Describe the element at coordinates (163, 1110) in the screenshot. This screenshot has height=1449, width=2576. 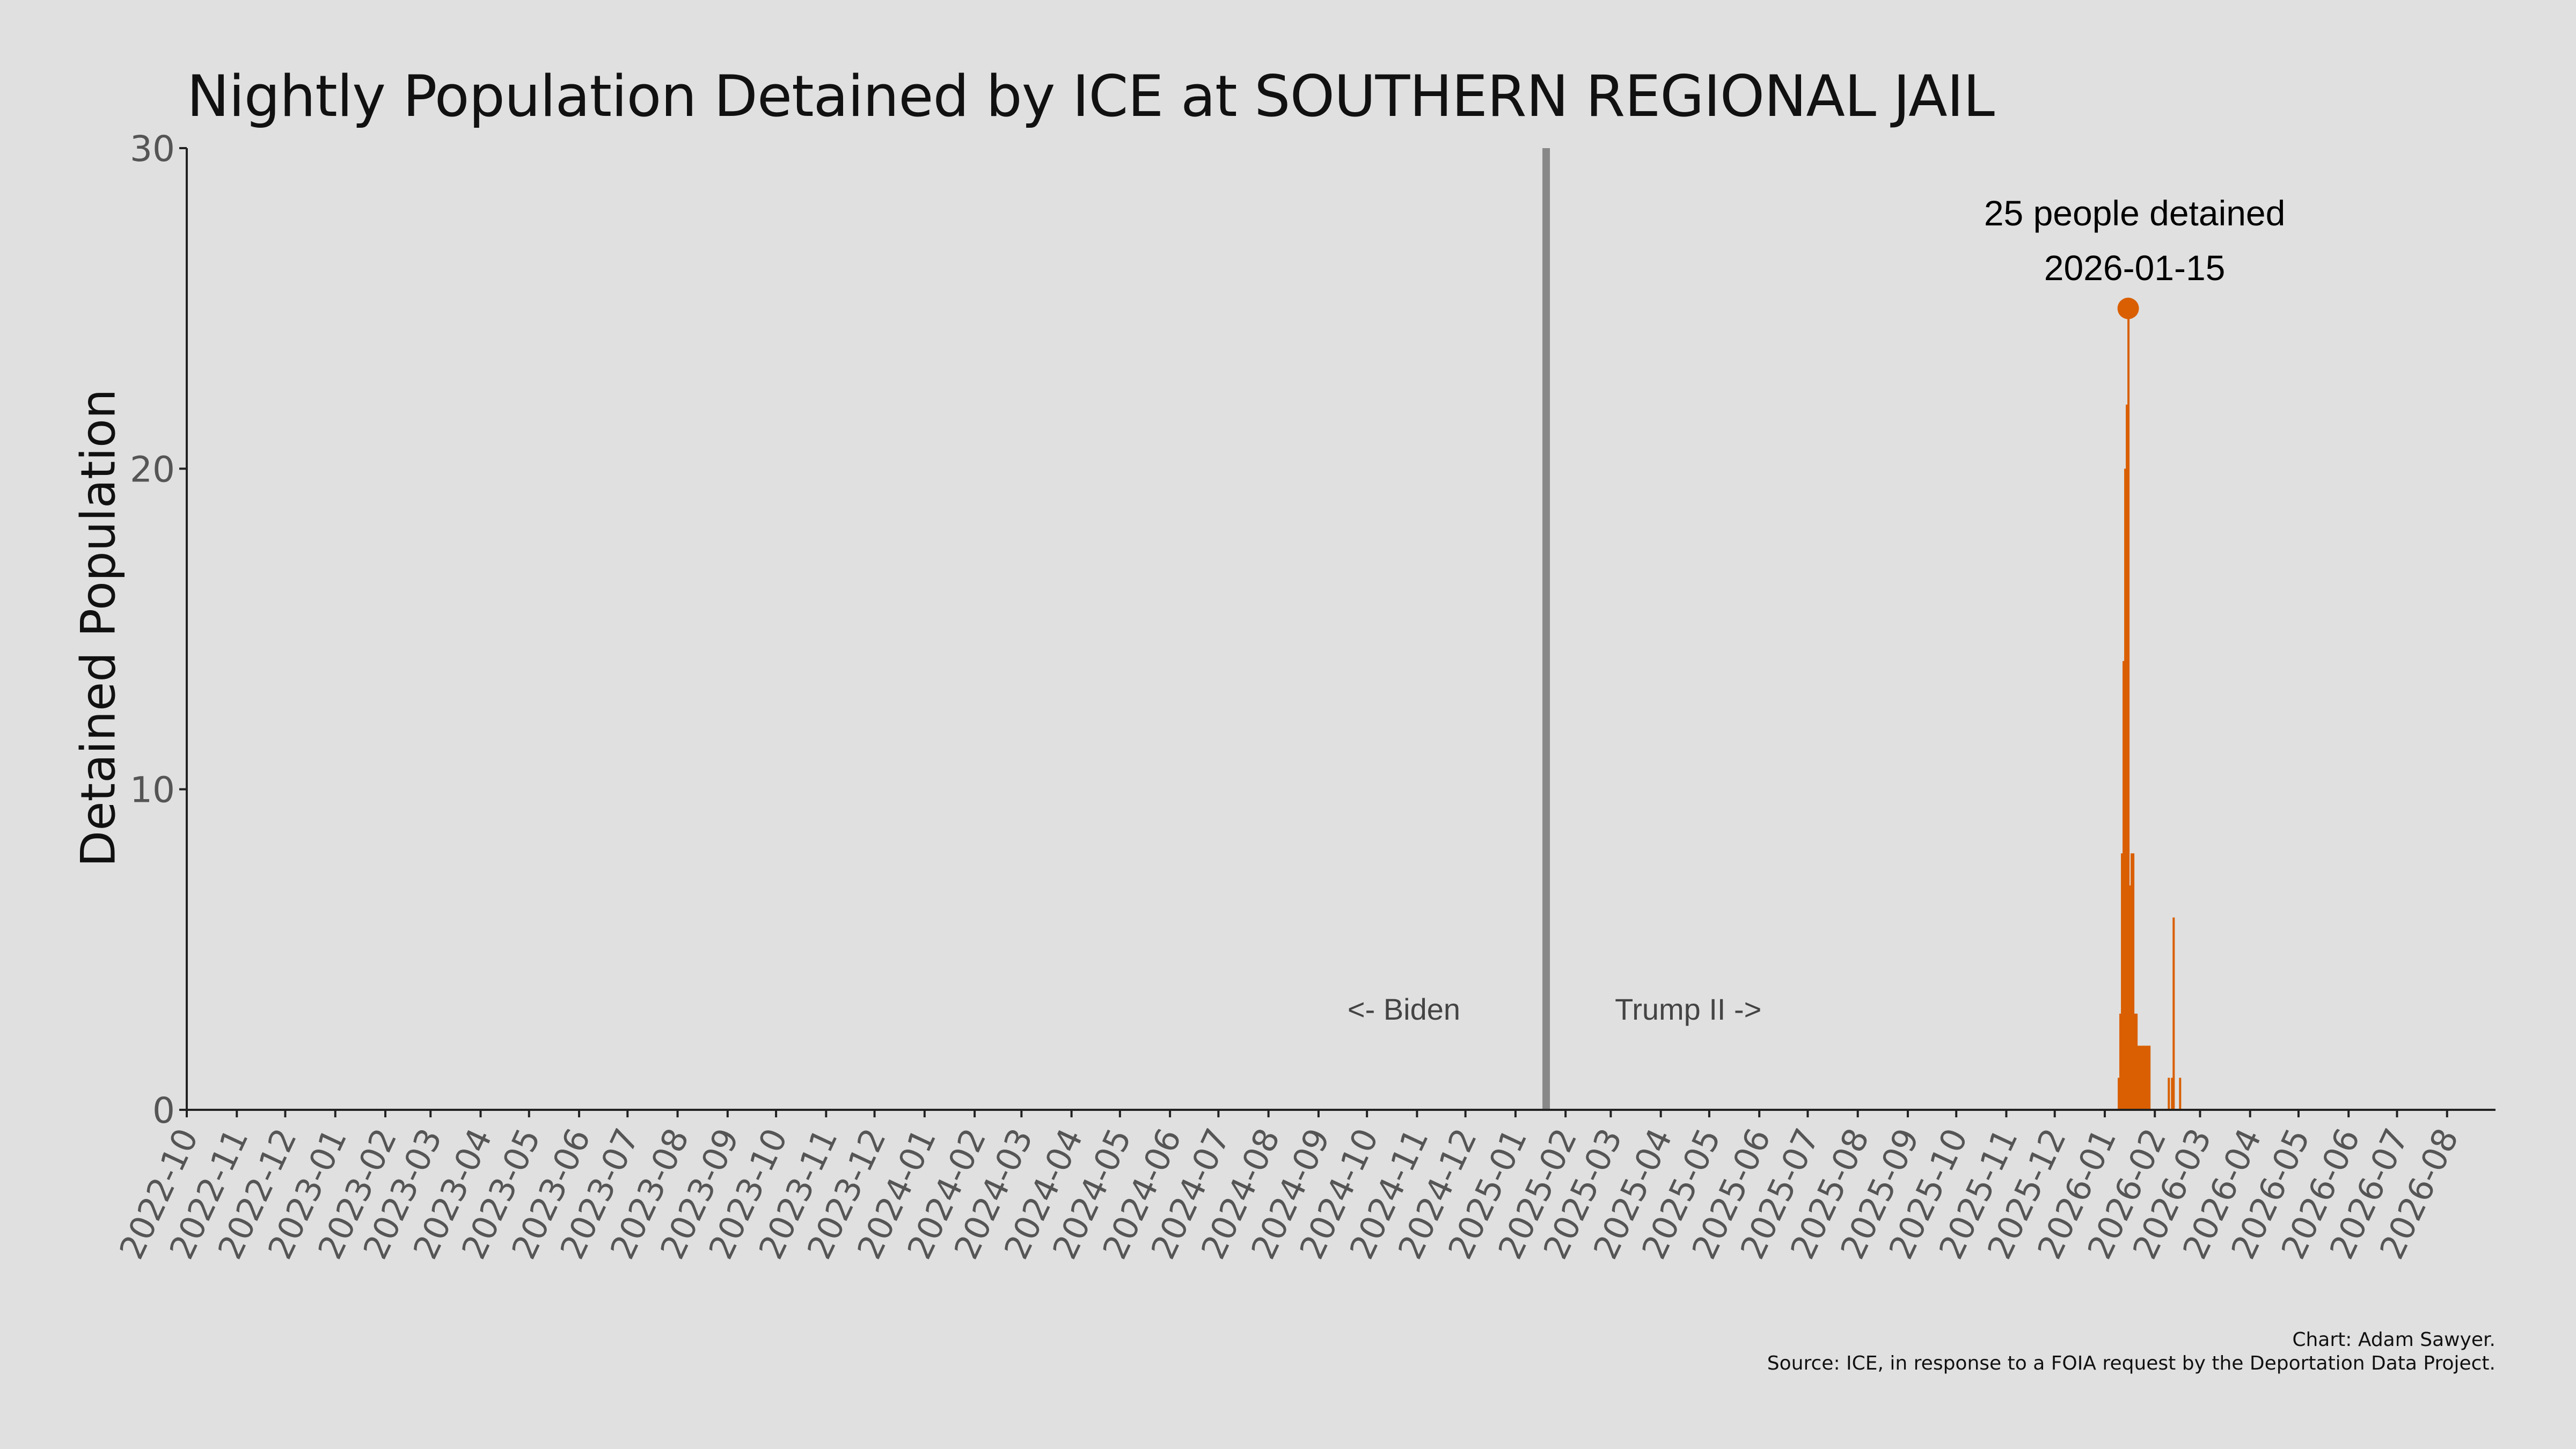
I see `y-tick-label: 0` at that location.